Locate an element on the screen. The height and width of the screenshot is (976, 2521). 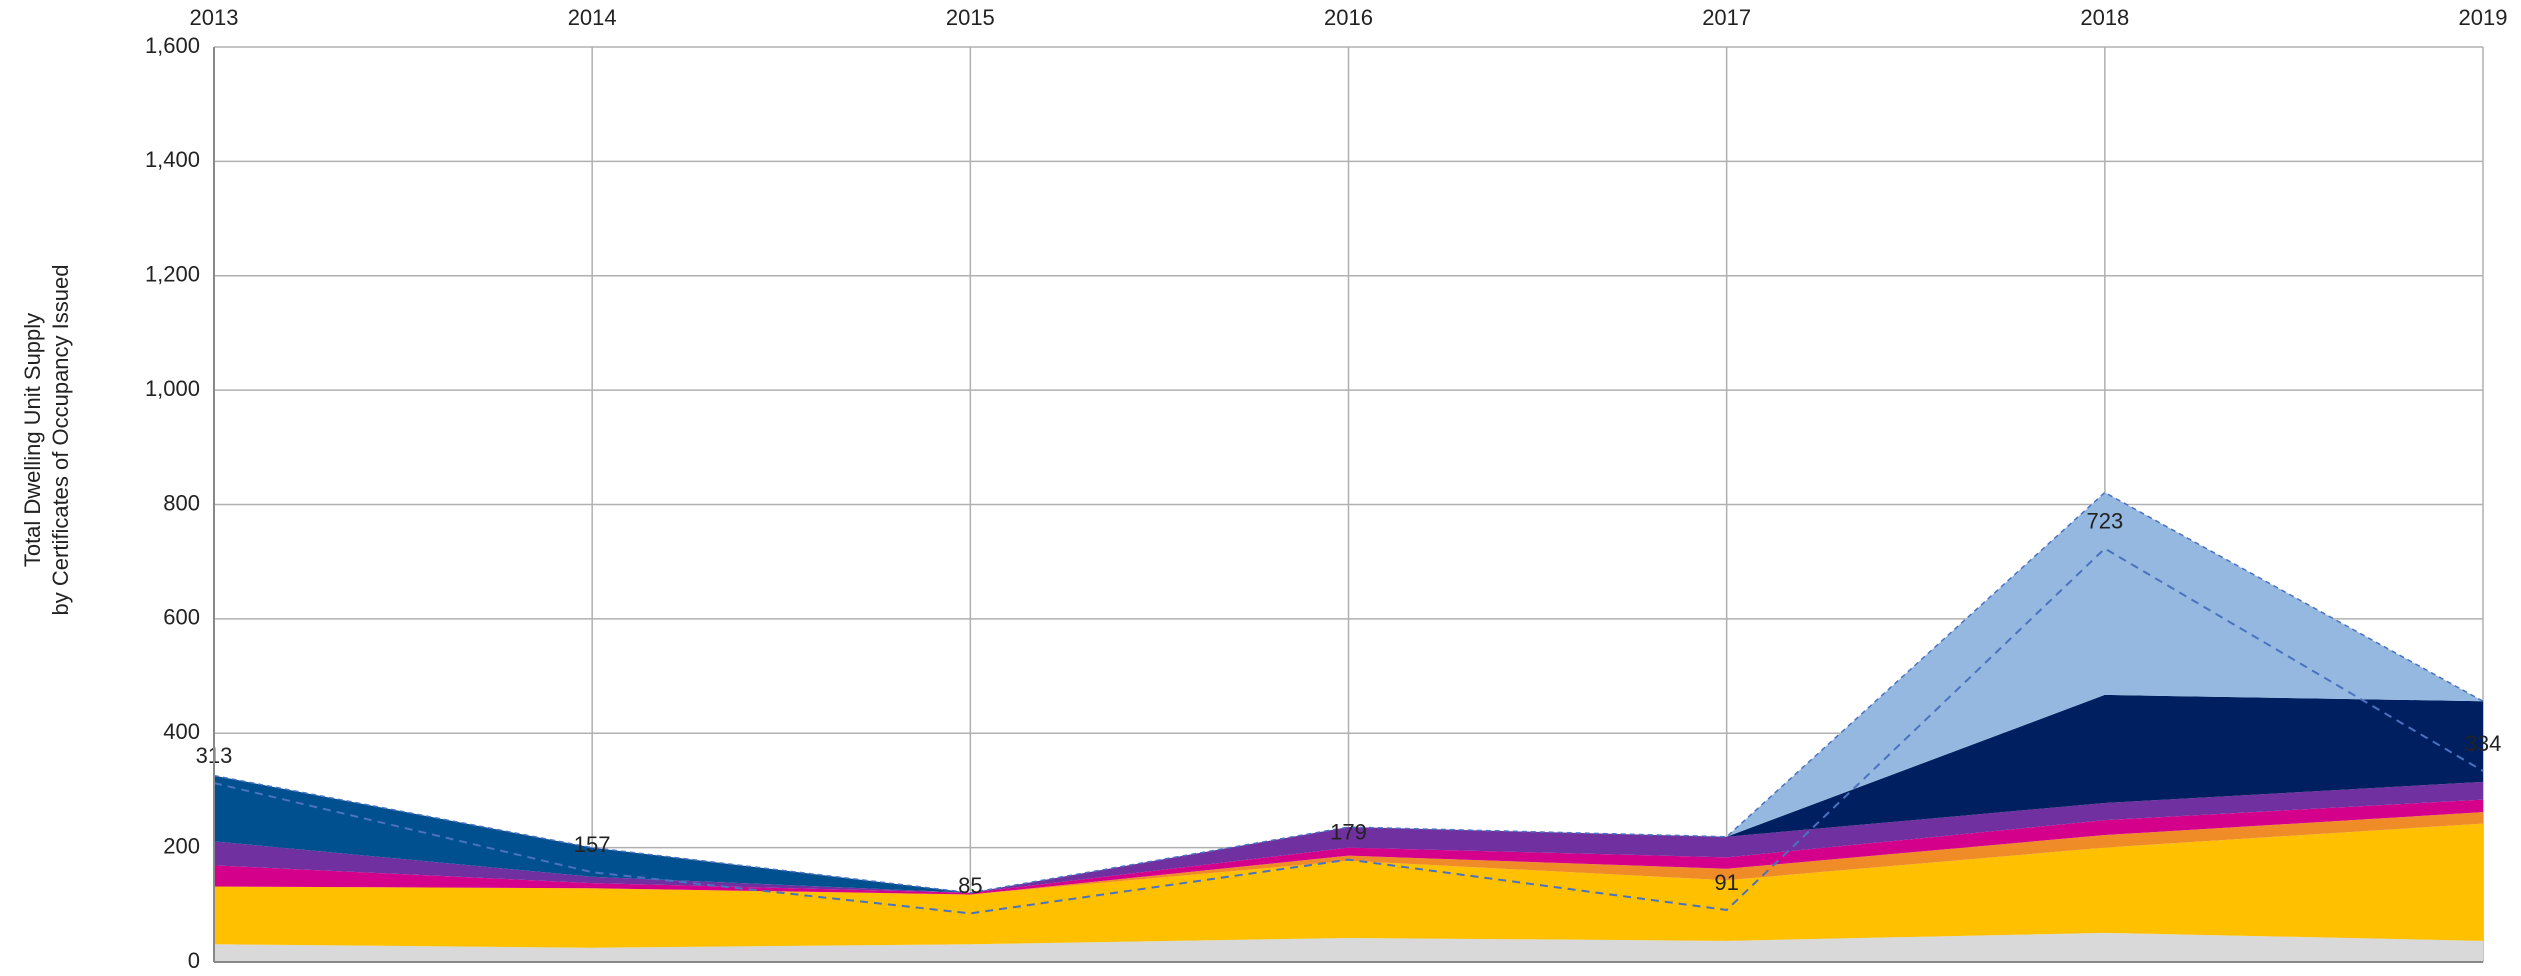
data-label: 334 is located at coordinates (2483, 743).